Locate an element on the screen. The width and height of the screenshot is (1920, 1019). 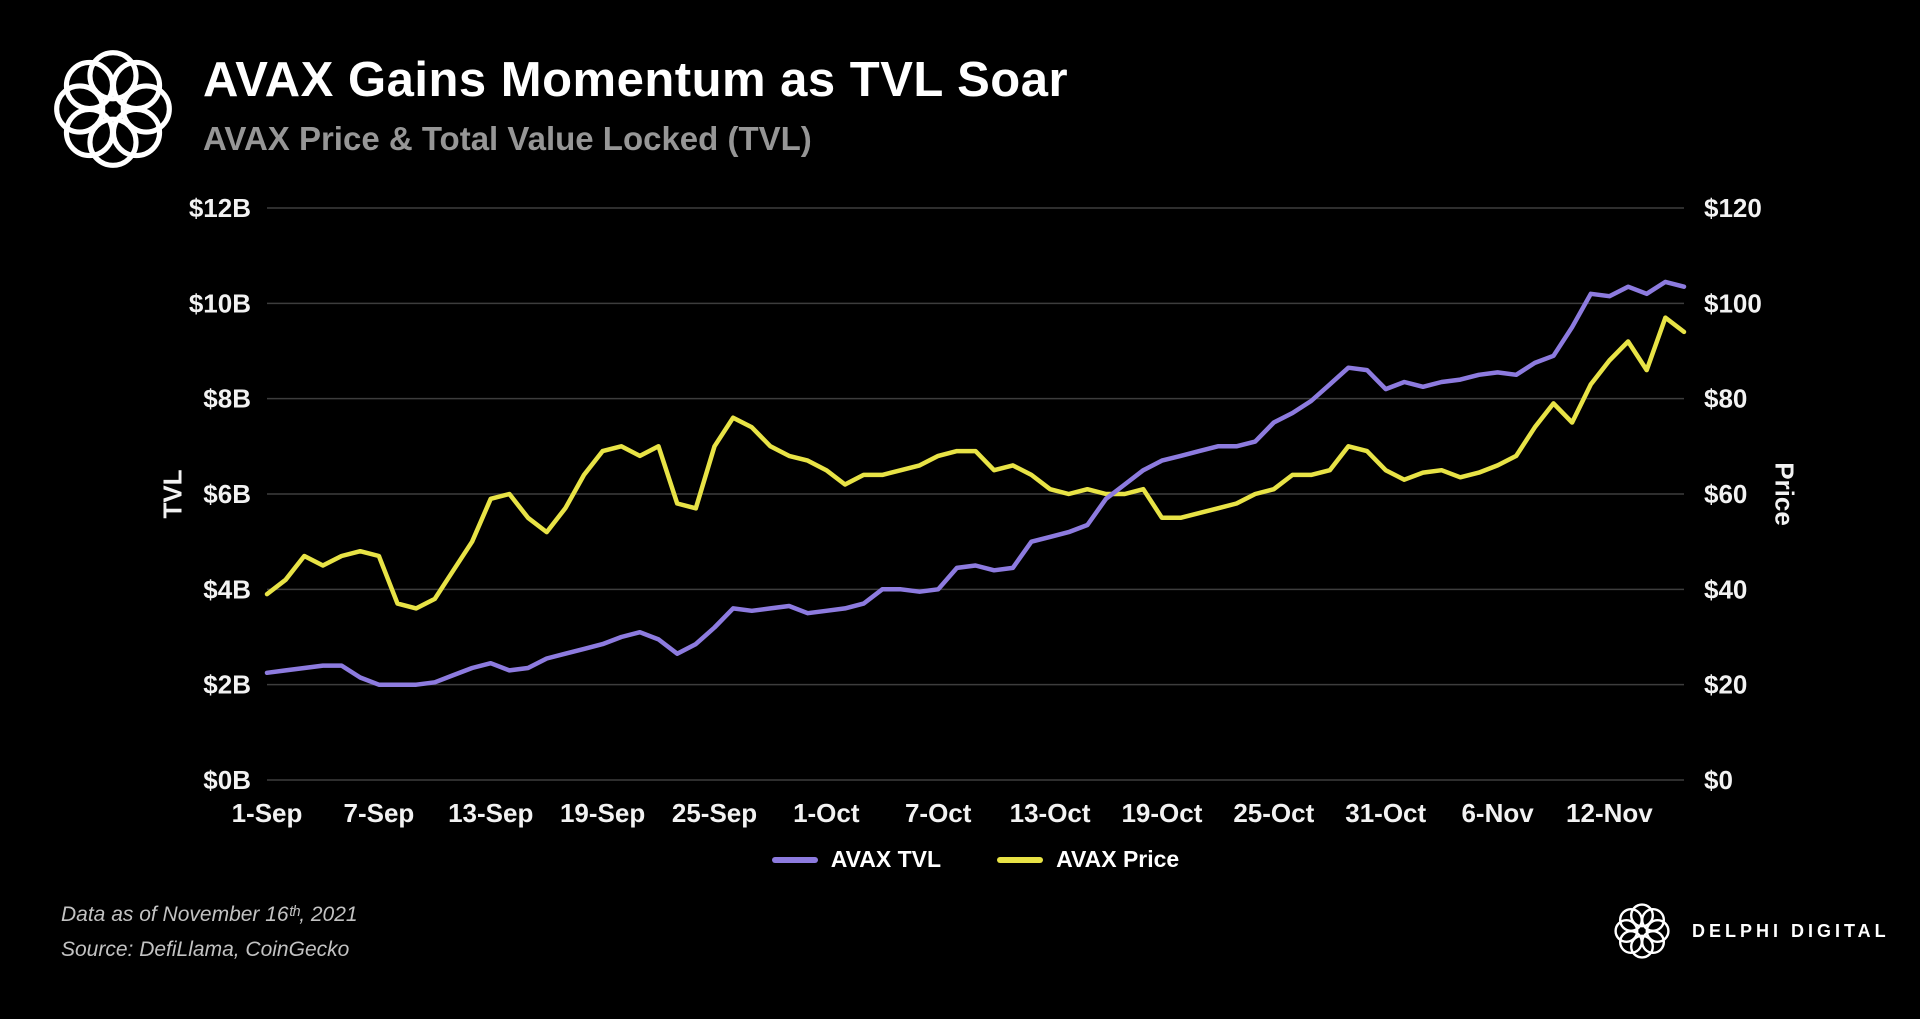
x-axis-tick: 12-Nov is located at coordinates (1609, 813).